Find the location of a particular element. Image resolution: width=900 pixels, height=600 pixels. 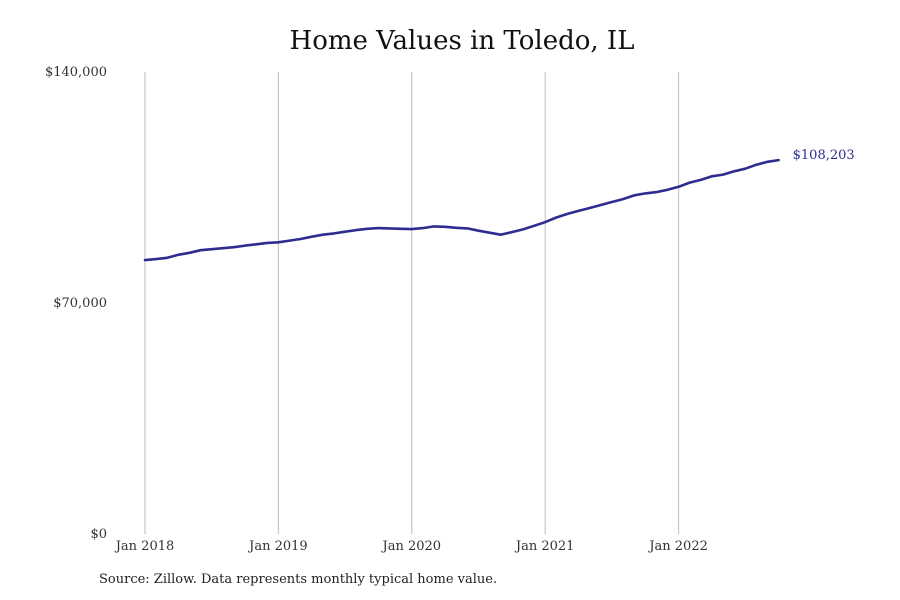

y-axis-ticks: $0 $70,000 $140,000 is located at coordinates (76, 303).